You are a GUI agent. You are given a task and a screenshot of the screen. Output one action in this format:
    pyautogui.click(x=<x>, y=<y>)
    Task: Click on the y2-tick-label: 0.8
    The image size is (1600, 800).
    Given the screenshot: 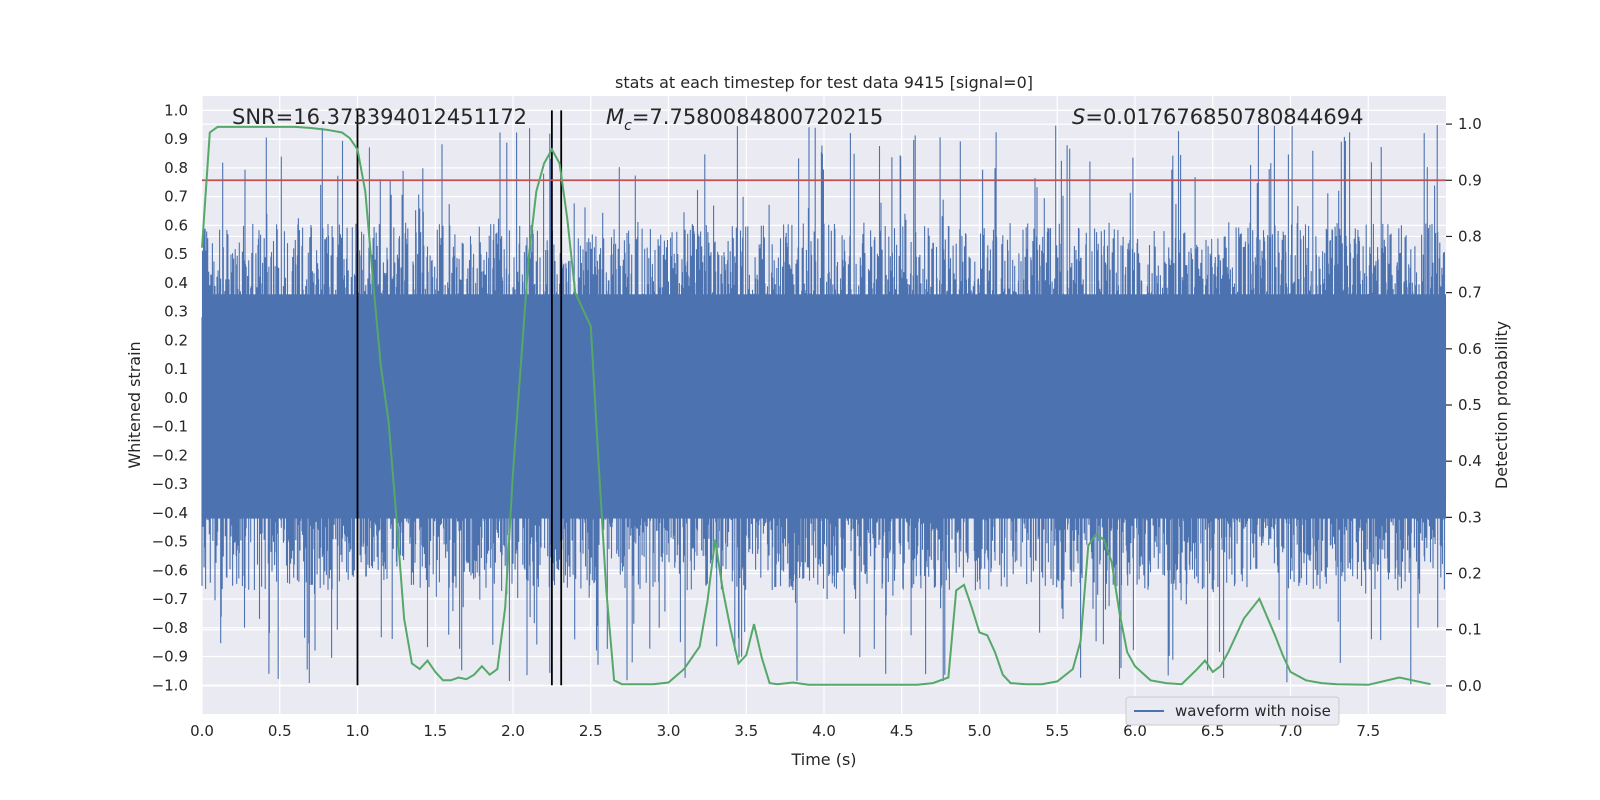 What is the action you would take?
    pyautogui.click(x=1470, y=236)
    